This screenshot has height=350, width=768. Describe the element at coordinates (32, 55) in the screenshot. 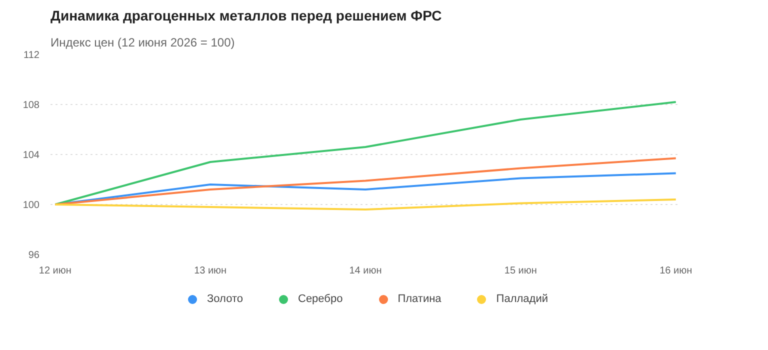

I see `y-tick-label: 112` at that location.